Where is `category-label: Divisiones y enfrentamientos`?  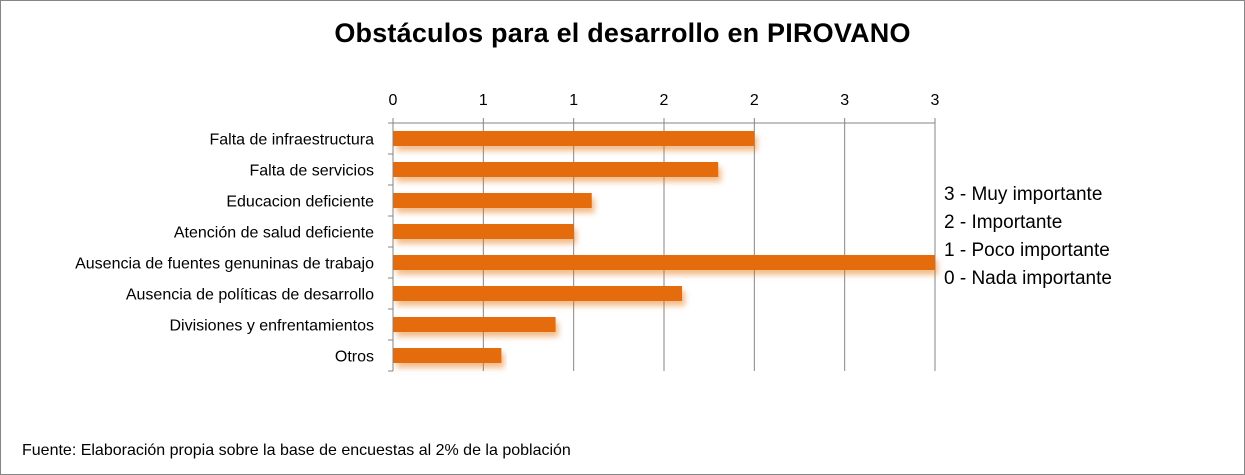 category-label: Divisiones y enfrentamientos is located at coordinates (271, 326).